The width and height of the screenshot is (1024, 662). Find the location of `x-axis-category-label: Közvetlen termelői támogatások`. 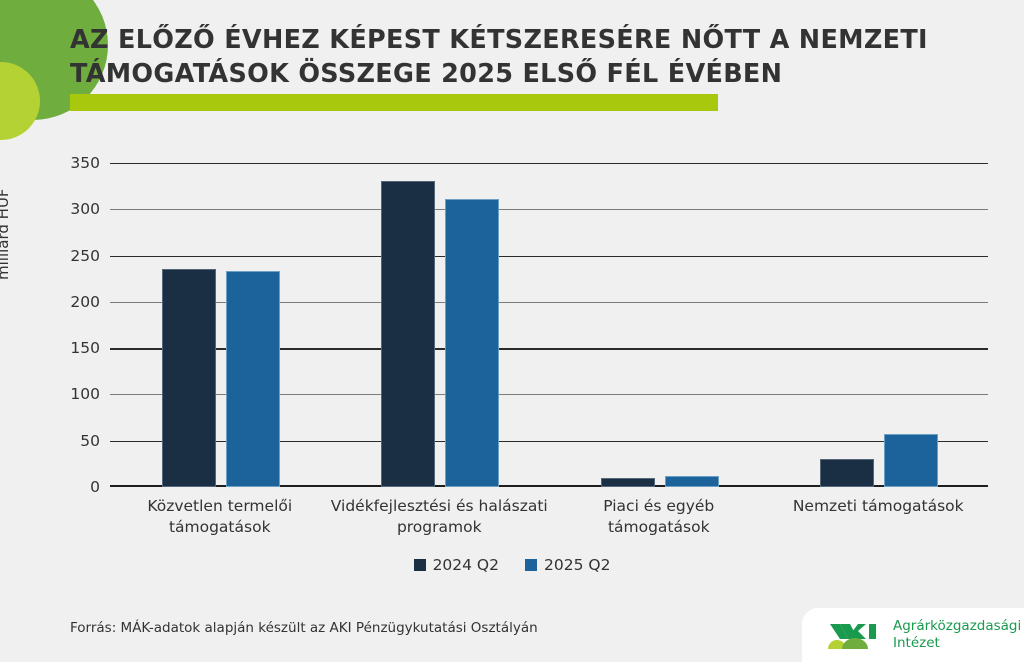

x-axis-category-label: Közvetlen termelői támogatások is located at coordinates (220, 517).